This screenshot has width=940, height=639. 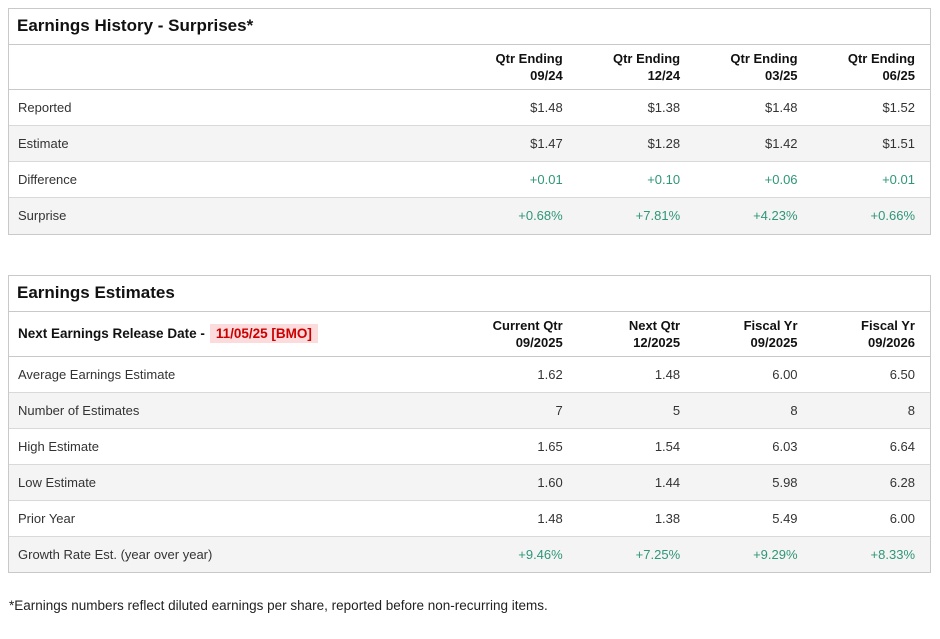 What do you see at coordinates (871, 446) in the screenshot?
I see `cell-value: 6.64` at bounding box center [871, 446].